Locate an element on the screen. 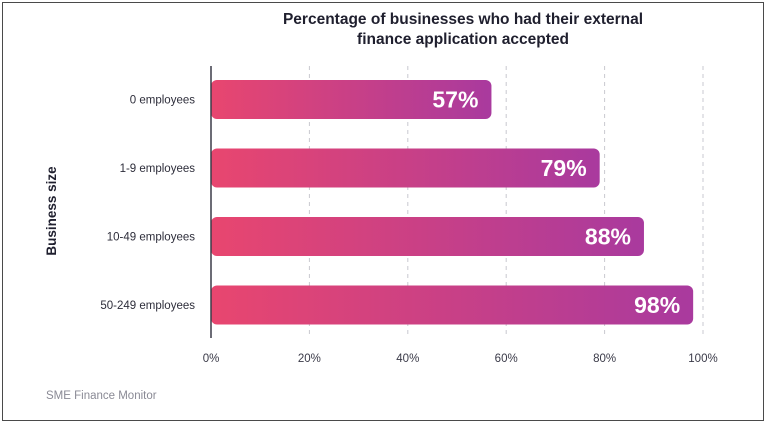 This screenshot has height=425, width=768. chart-title-line-2: finance application accepted is located at coordinates (463, 39).